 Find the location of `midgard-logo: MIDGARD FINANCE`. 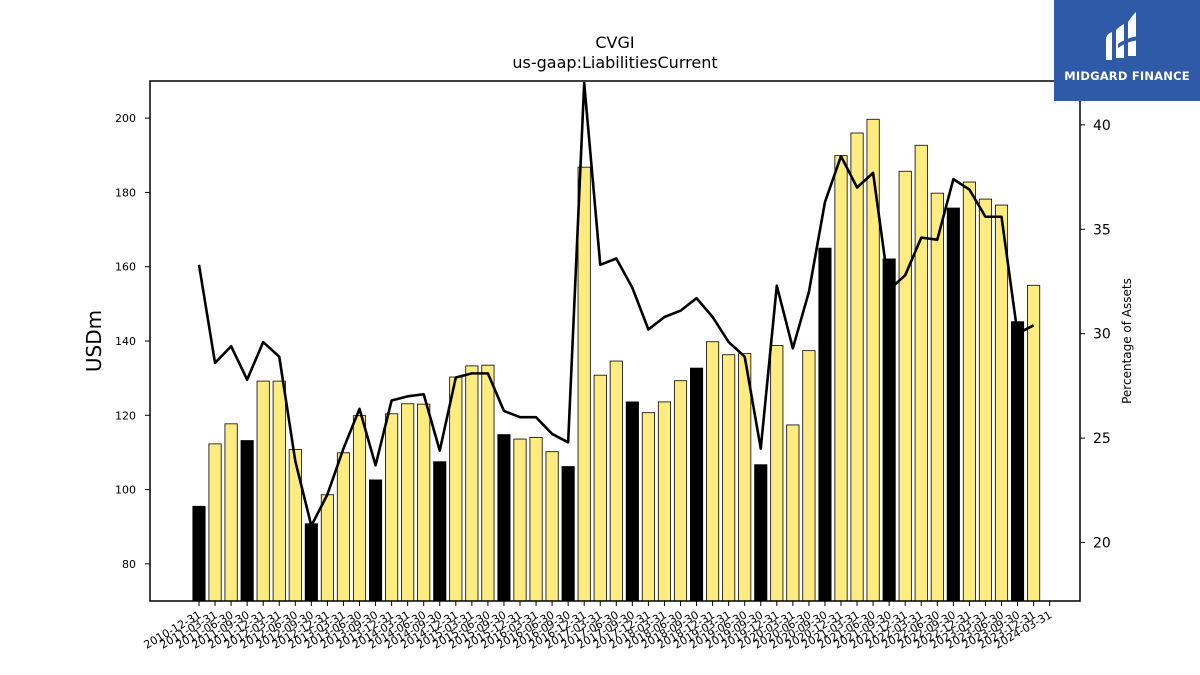

midgard-logo: MIDGARD FINANCE is located at coordinates (1127, 50).